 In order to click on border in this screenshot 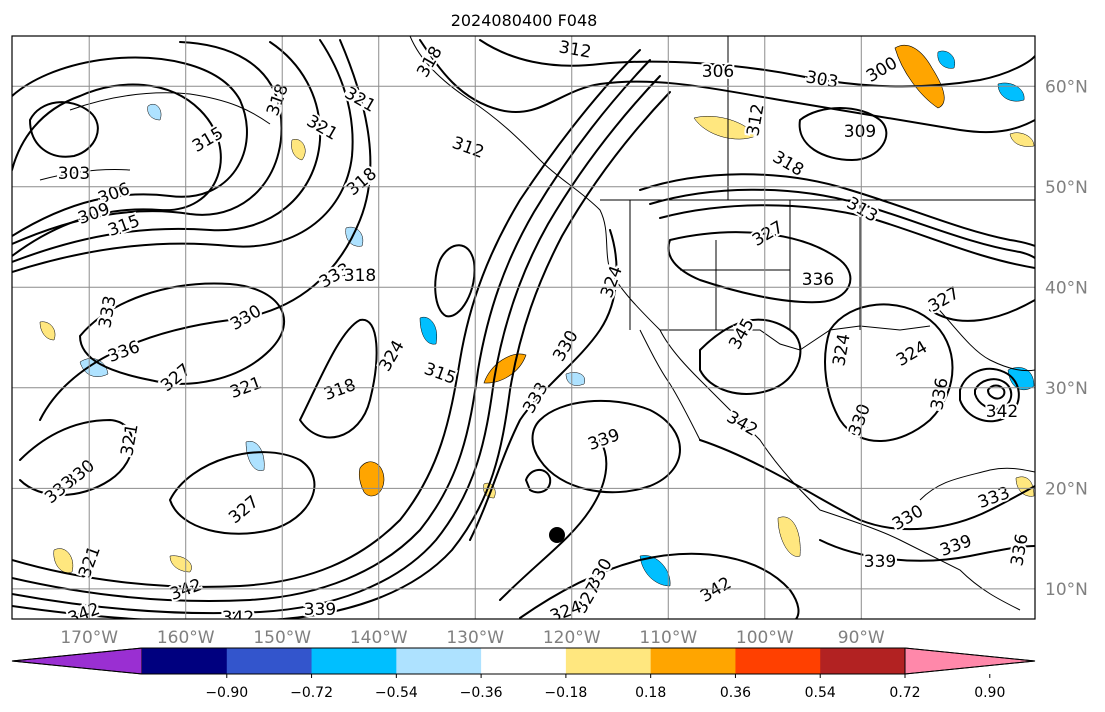, I will do `click(795, 338)`.